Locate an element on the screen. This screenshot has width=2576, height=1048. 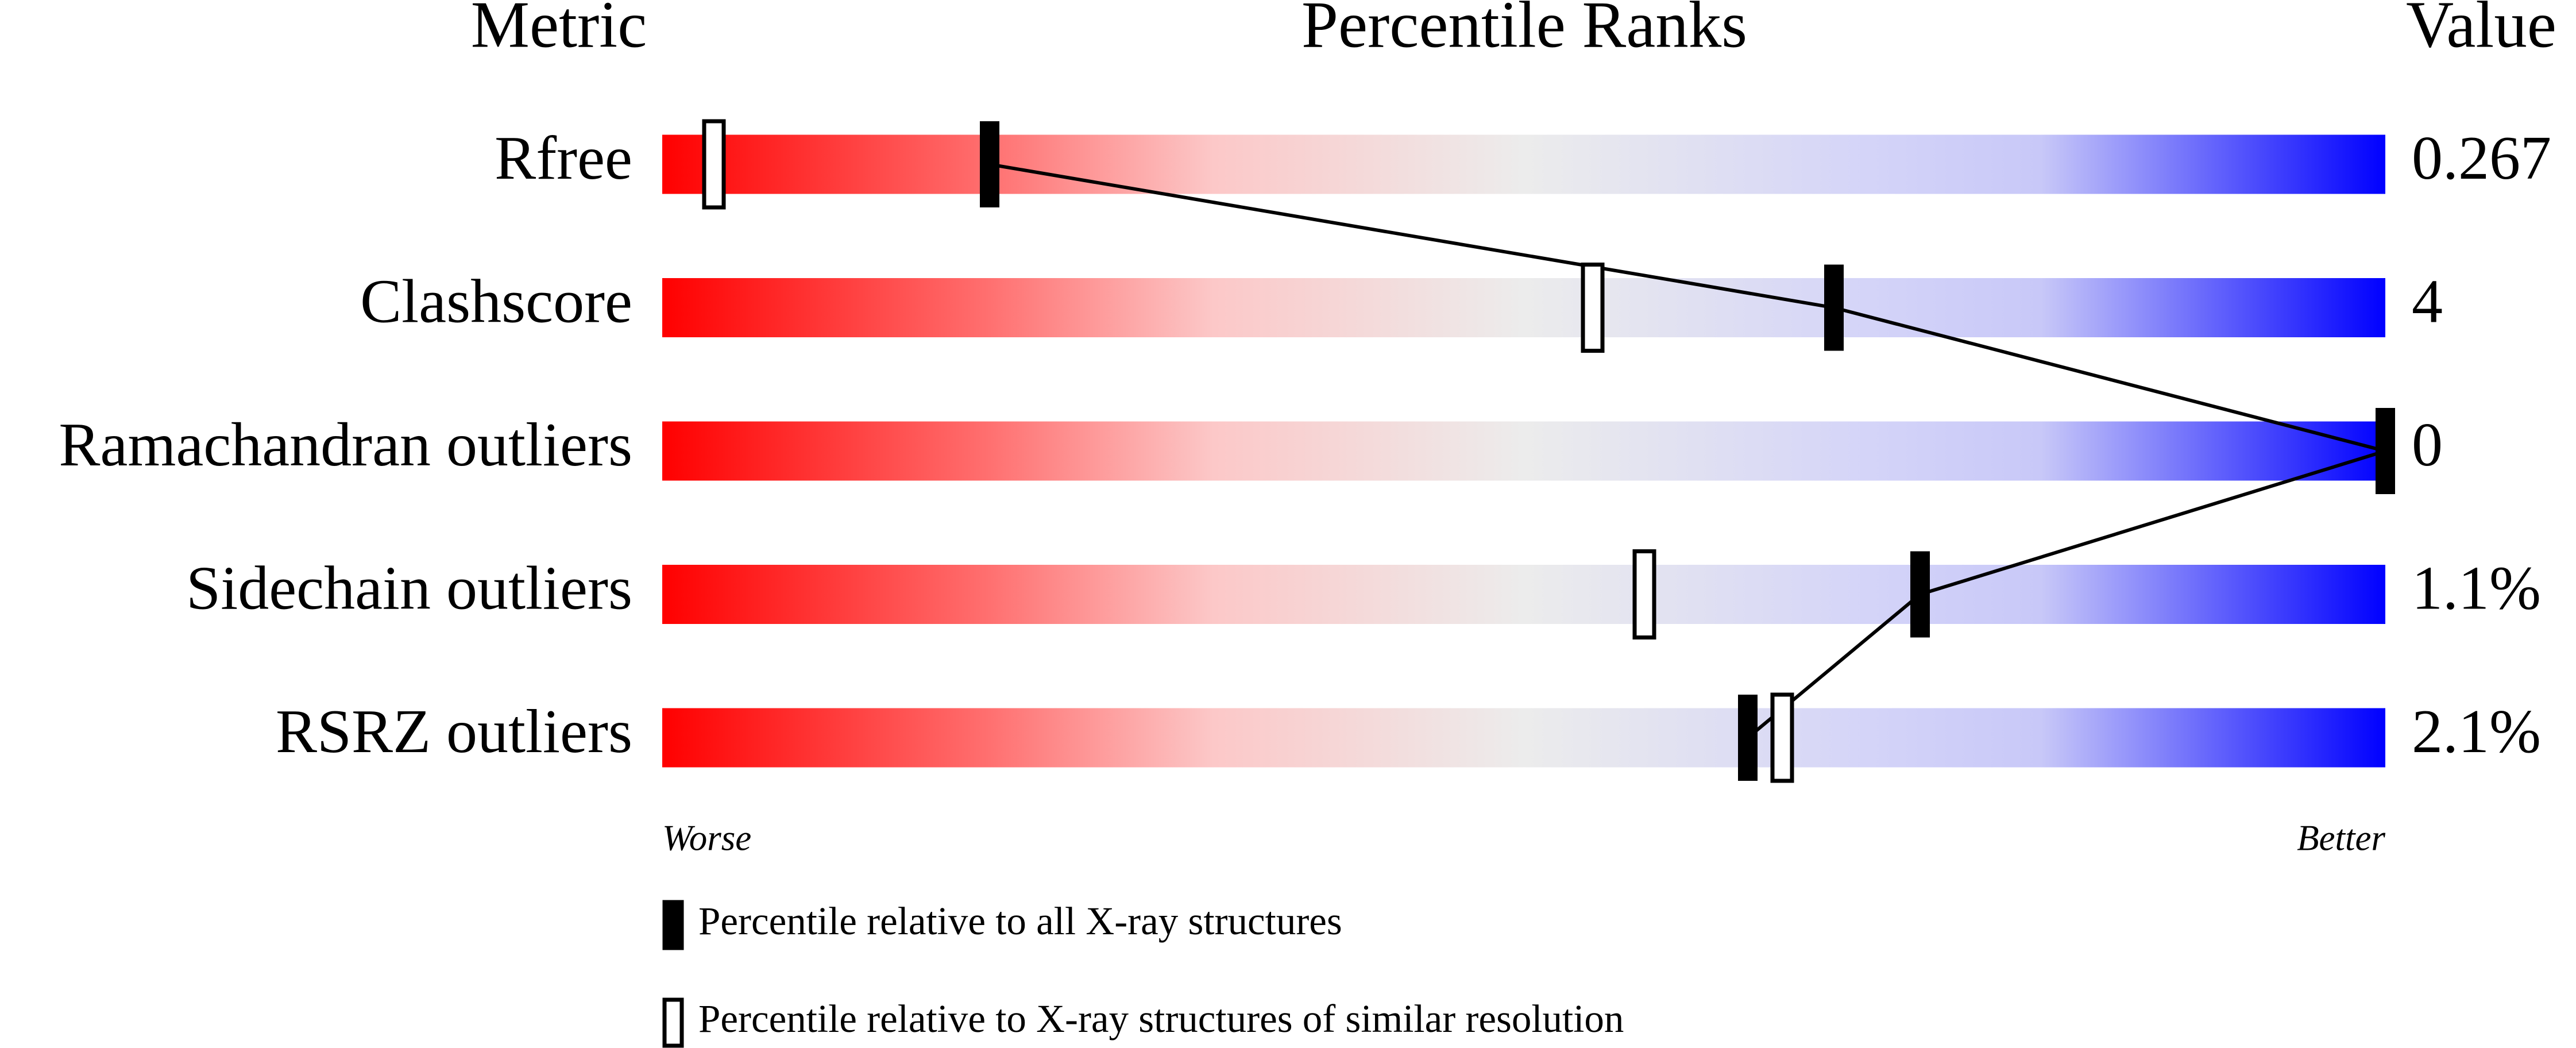
metric-value: 1.1% is located at coordinates (2476, 588).